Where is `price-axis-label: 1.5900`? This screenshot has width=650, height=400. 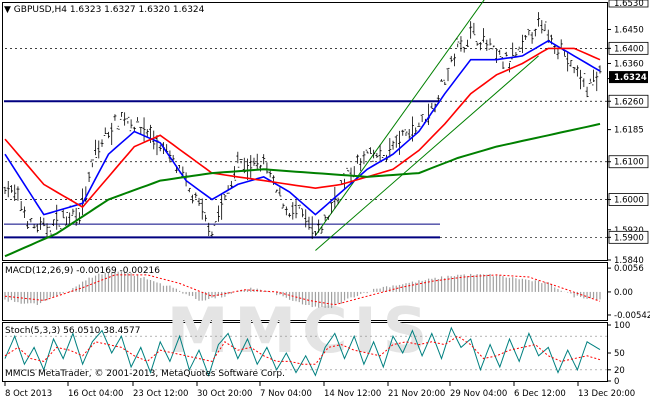 price-axis-label: 1.5900 is located at coordinates (629, 238).